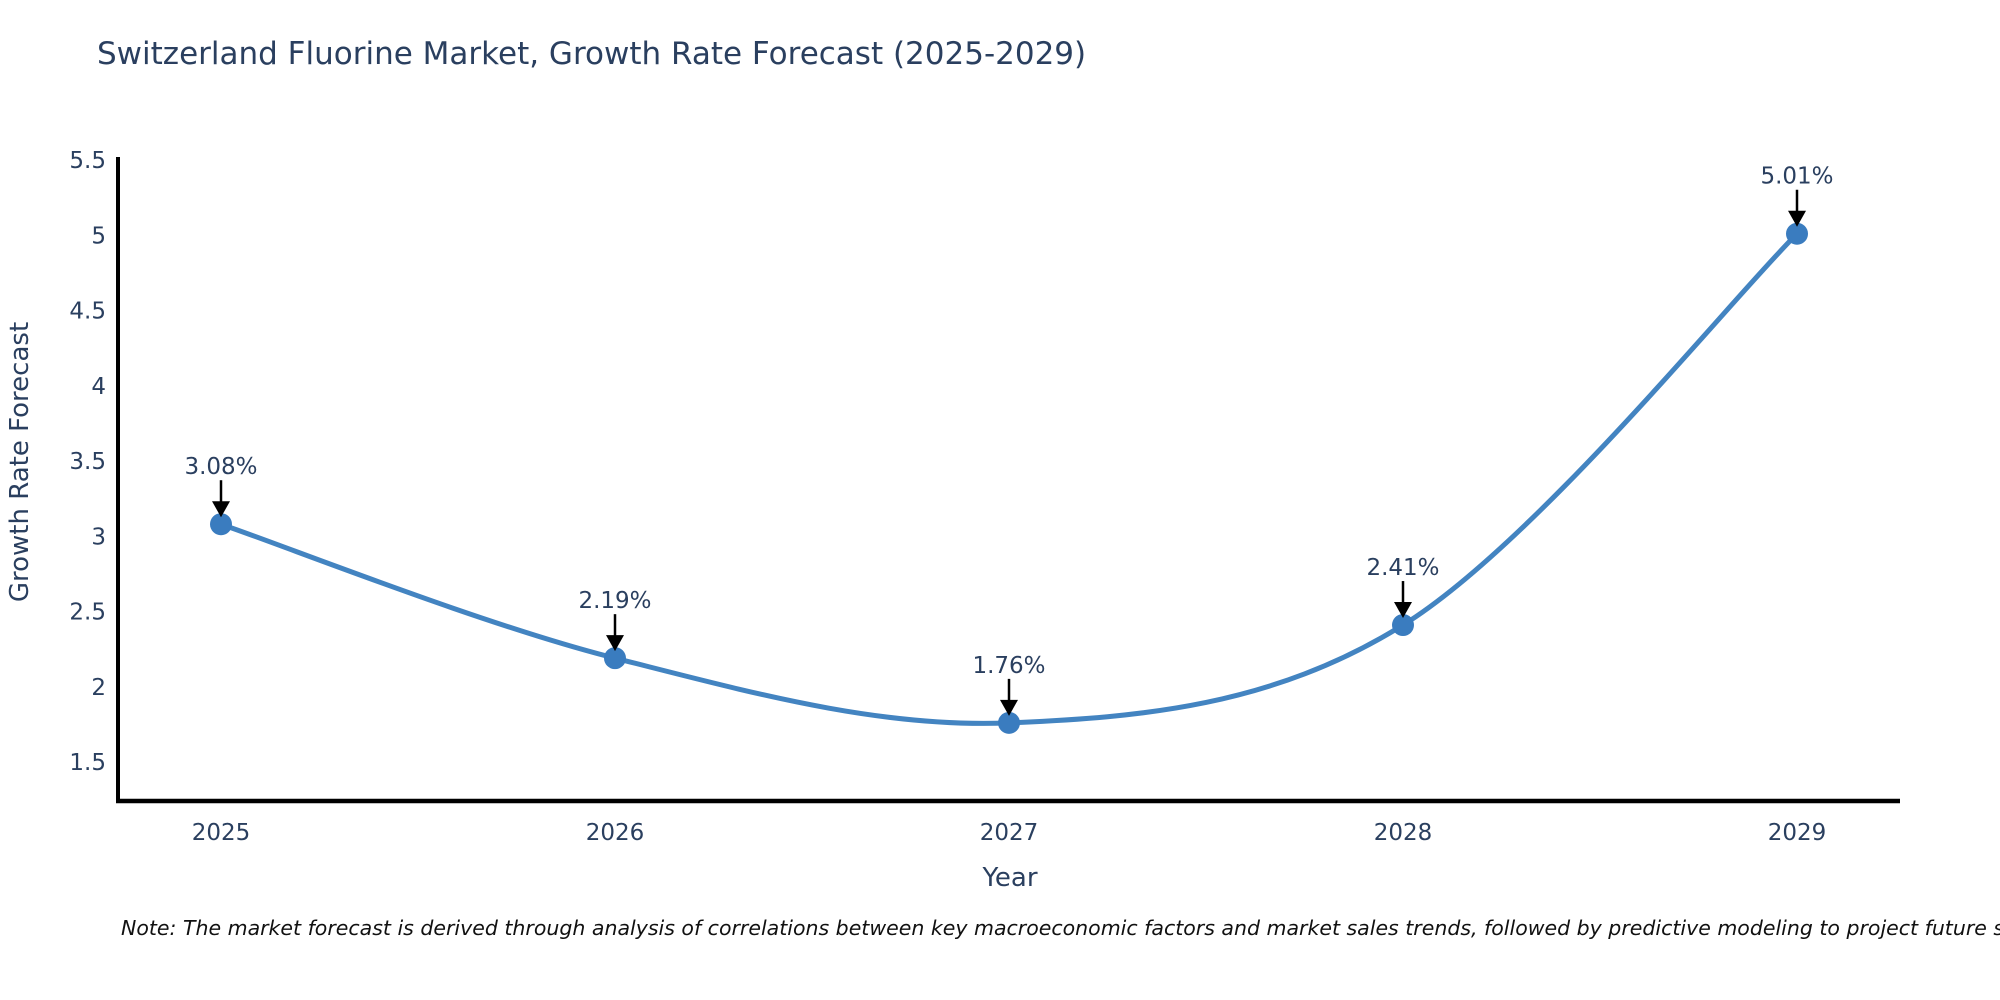  I want to click on x-tick-label: 2027, so click(1009, 833).